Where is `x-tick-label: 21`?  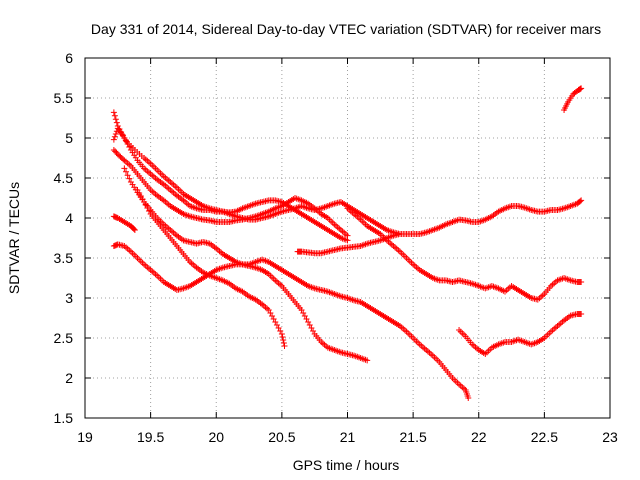
x-tick-label: 21 is located at coordinates (348, 437).